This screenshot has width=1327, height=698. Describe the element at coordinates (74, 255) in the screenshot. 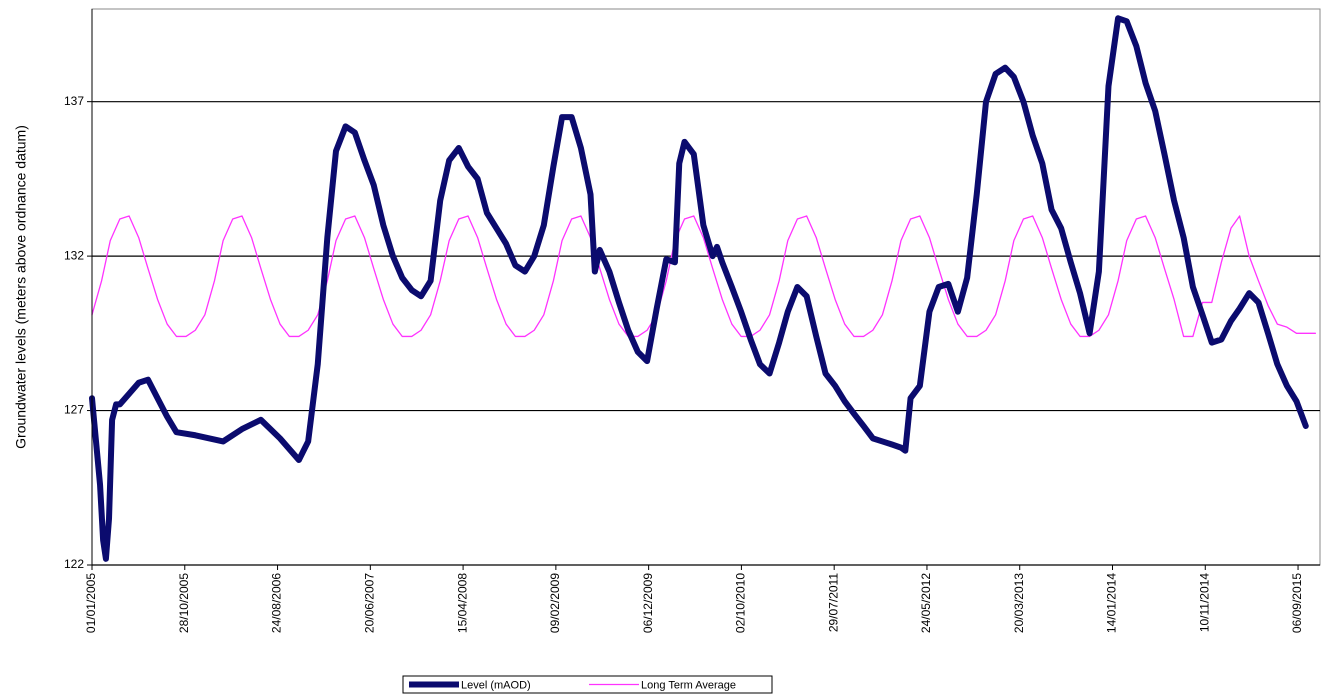

I see `y-tick-label: 132` at that location.